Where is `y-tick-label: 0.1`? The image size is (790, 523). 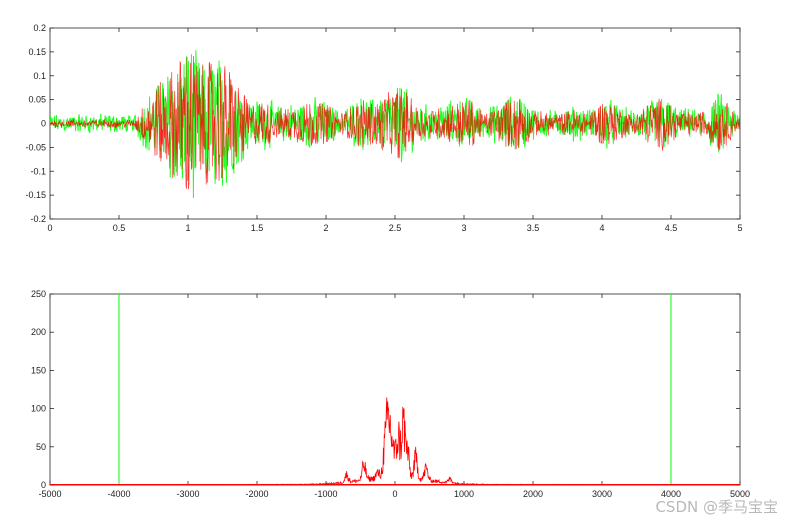 y-tick-label: 0.1 is located at coordinates (39, 76).